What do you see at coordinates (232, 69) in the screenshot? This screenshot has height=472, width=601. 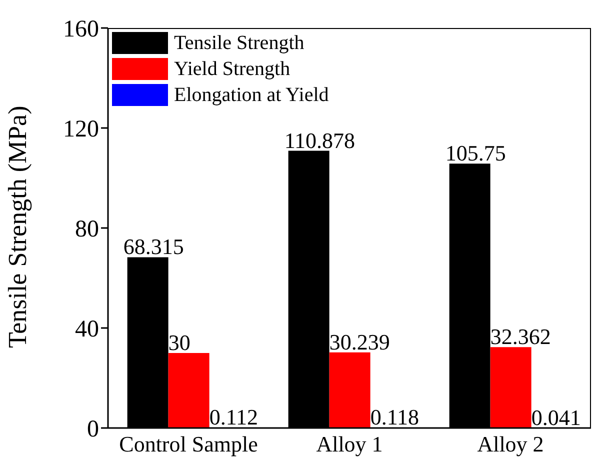 I see `legend-label: Yield Strength` at bounding box center [232, 69].